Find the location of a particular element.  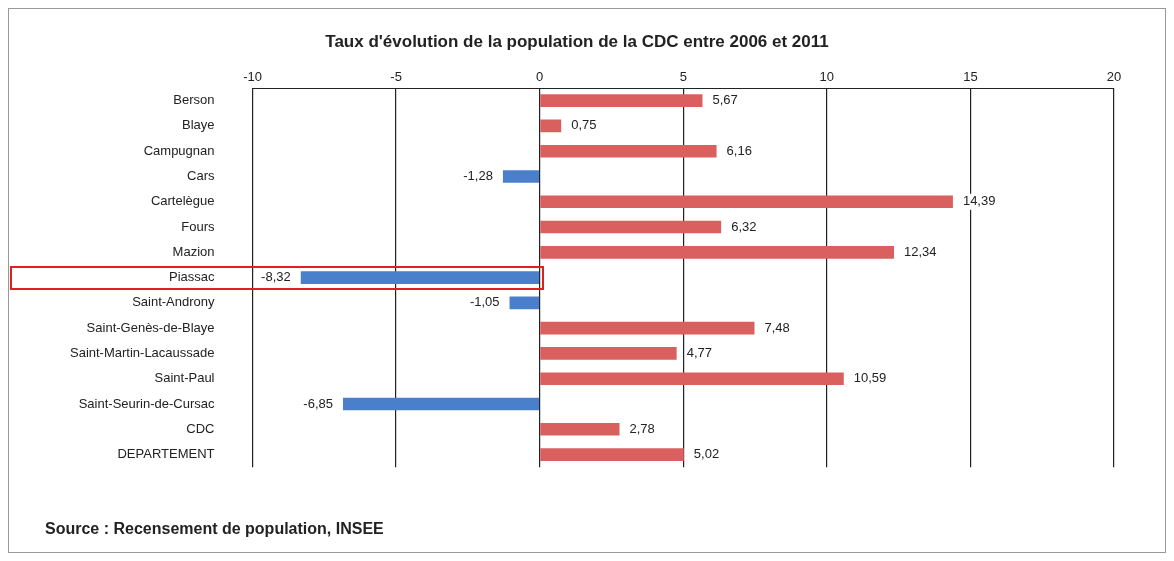

y-tick-label: Mazion is located at coordinates (193, 251).